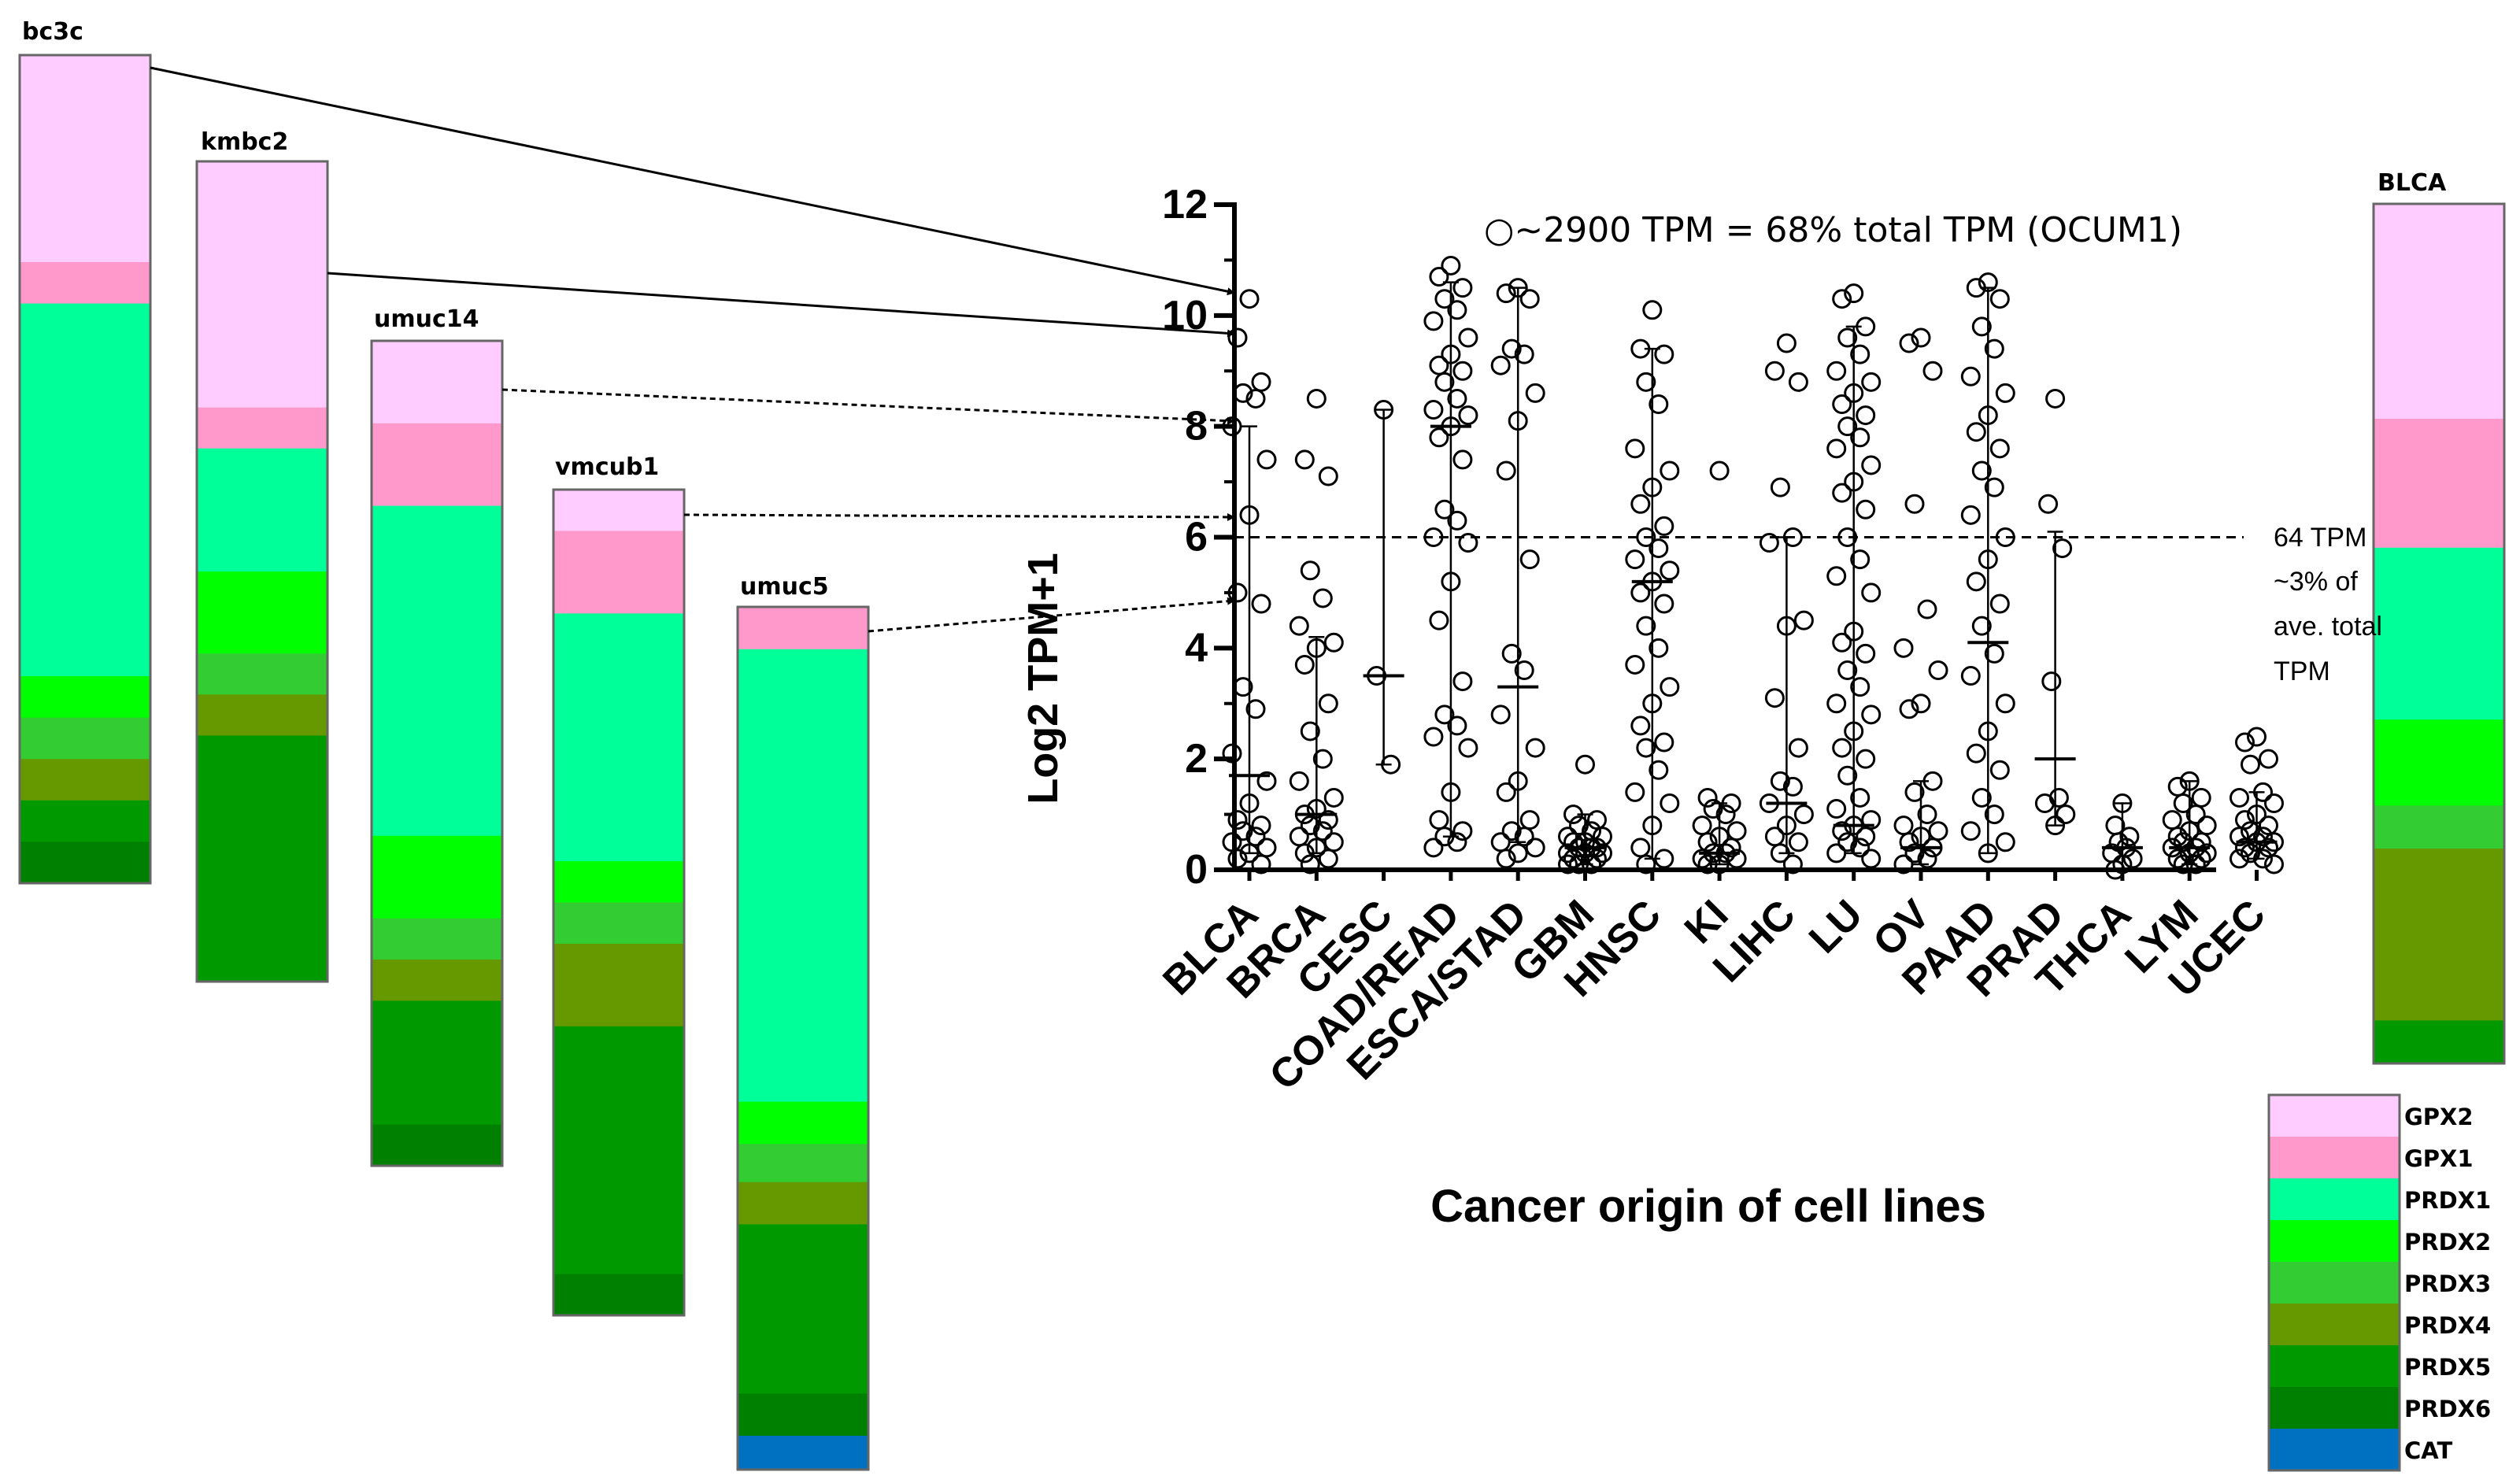 This screenshot has height=1483, width=2520. I want to click on legend-swatch-gpx1, so click(2334, 1157).